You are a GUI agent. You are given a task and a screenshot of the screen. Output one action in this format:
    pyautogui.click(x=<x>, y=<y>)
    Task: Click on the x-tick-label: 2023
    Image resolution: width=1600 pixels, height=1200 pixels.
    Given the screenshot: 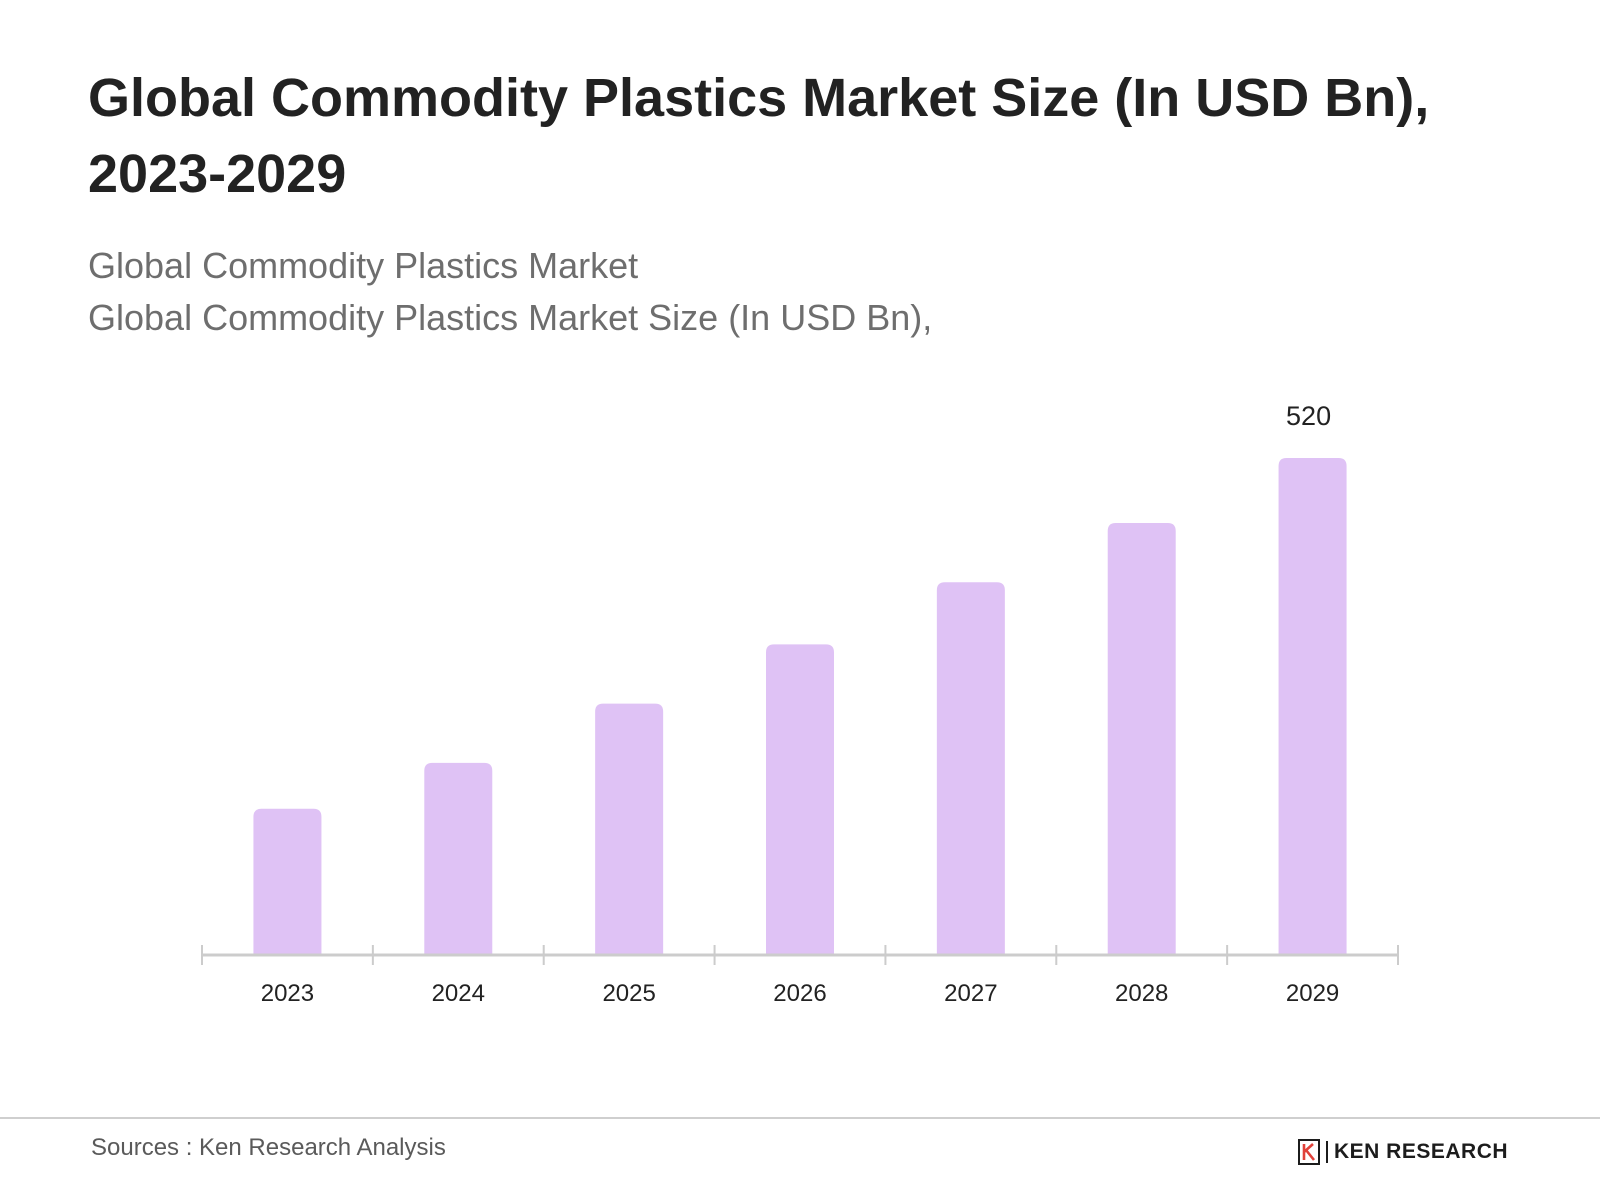 What is the action you would take?
    pyautogui.click(x=287, y=993)
    